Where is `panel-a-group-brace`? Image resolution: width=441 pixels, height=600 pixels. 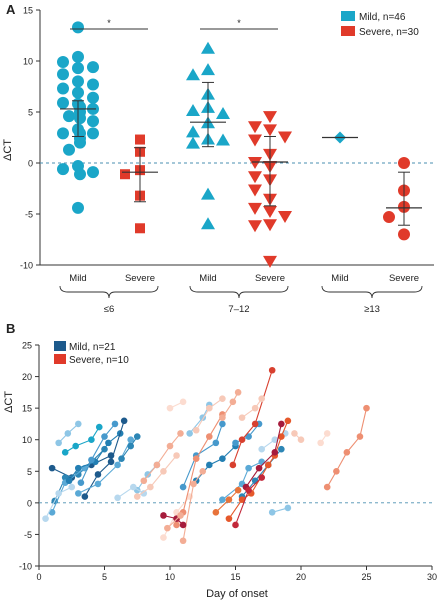
panel-a-group-brace is located at coordinates (109, 292).